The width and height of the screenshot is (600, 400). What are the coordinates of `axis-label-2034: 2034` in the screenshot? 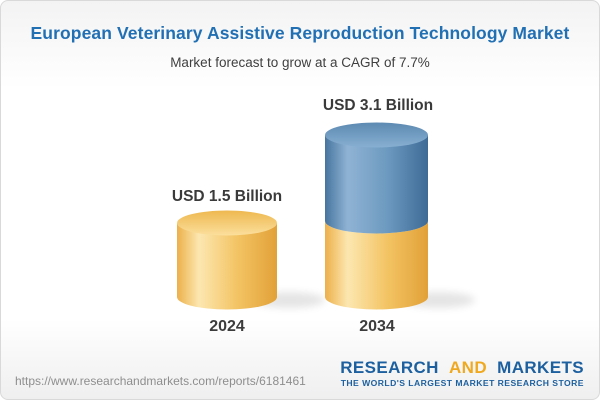 It's located at (377, 326).